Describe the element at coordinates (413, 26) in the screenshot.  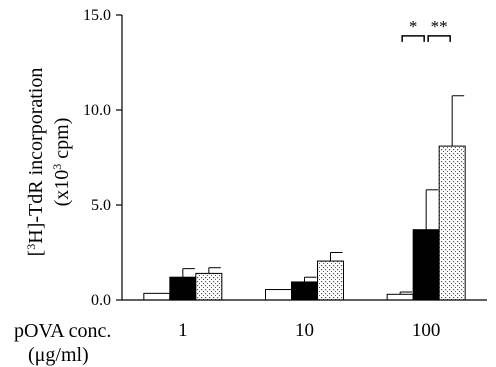
I see `significance-label: *` at that location.